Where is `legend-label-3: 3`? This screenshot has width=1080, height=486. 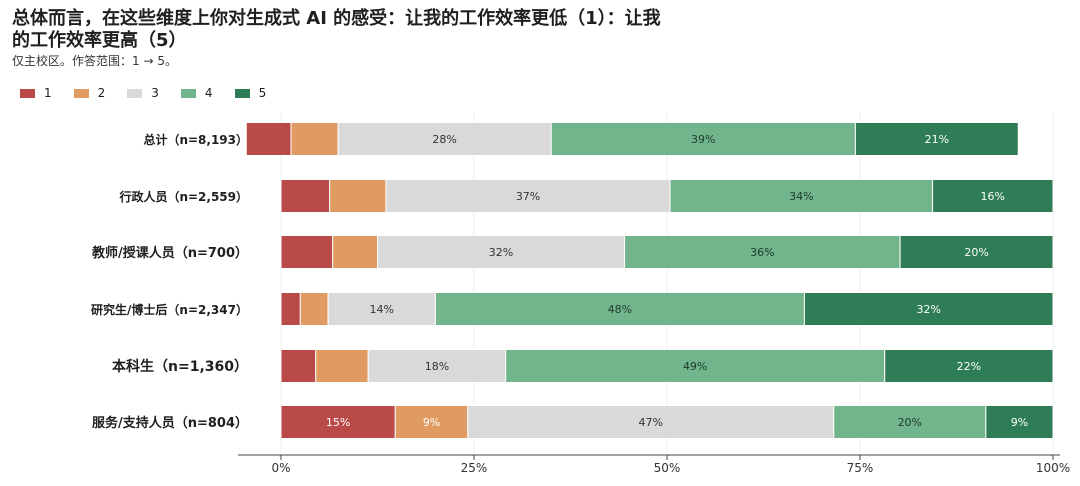 legend-label-3: 3 is located at coordinates (155, 93).